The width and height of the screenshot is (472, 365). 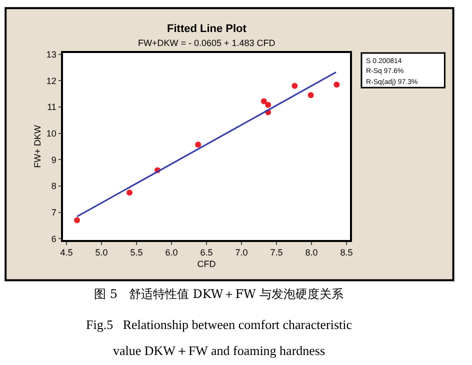 What do you see at coordinates (311, 253) in the screenshot?
I see `x-tick-label: 8.0` at bounding box center [311, 253].